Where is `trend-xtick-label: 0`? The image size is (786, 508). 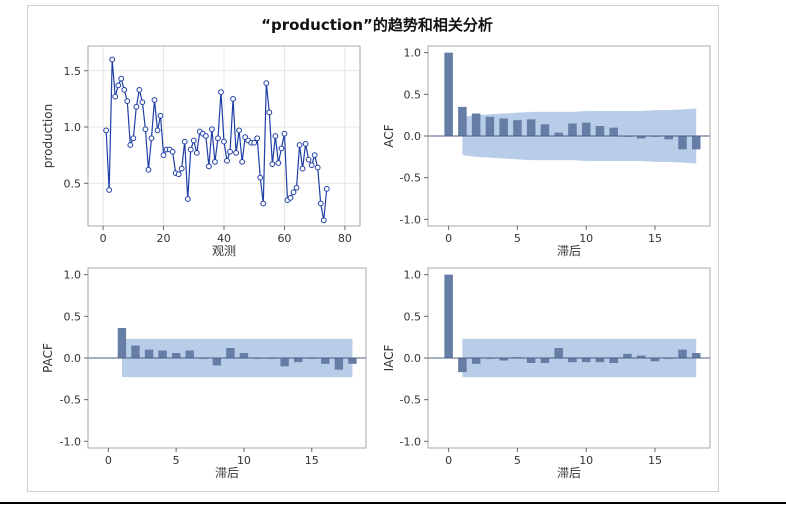
trend-xtick-label: 0 is located at coordinates (103, 238).